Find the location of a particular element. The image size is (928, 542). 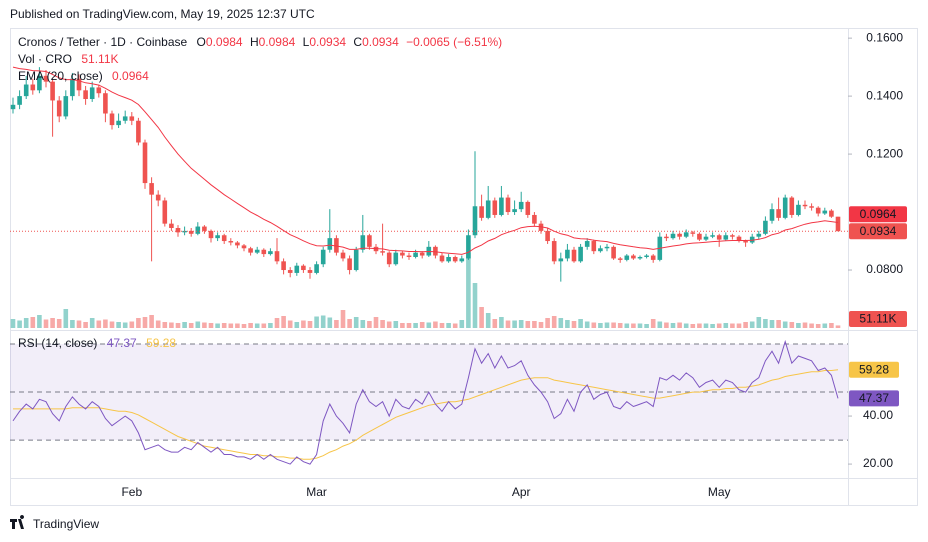

rsi-ma-value: 59.28 is located at coordinates (161, 343).